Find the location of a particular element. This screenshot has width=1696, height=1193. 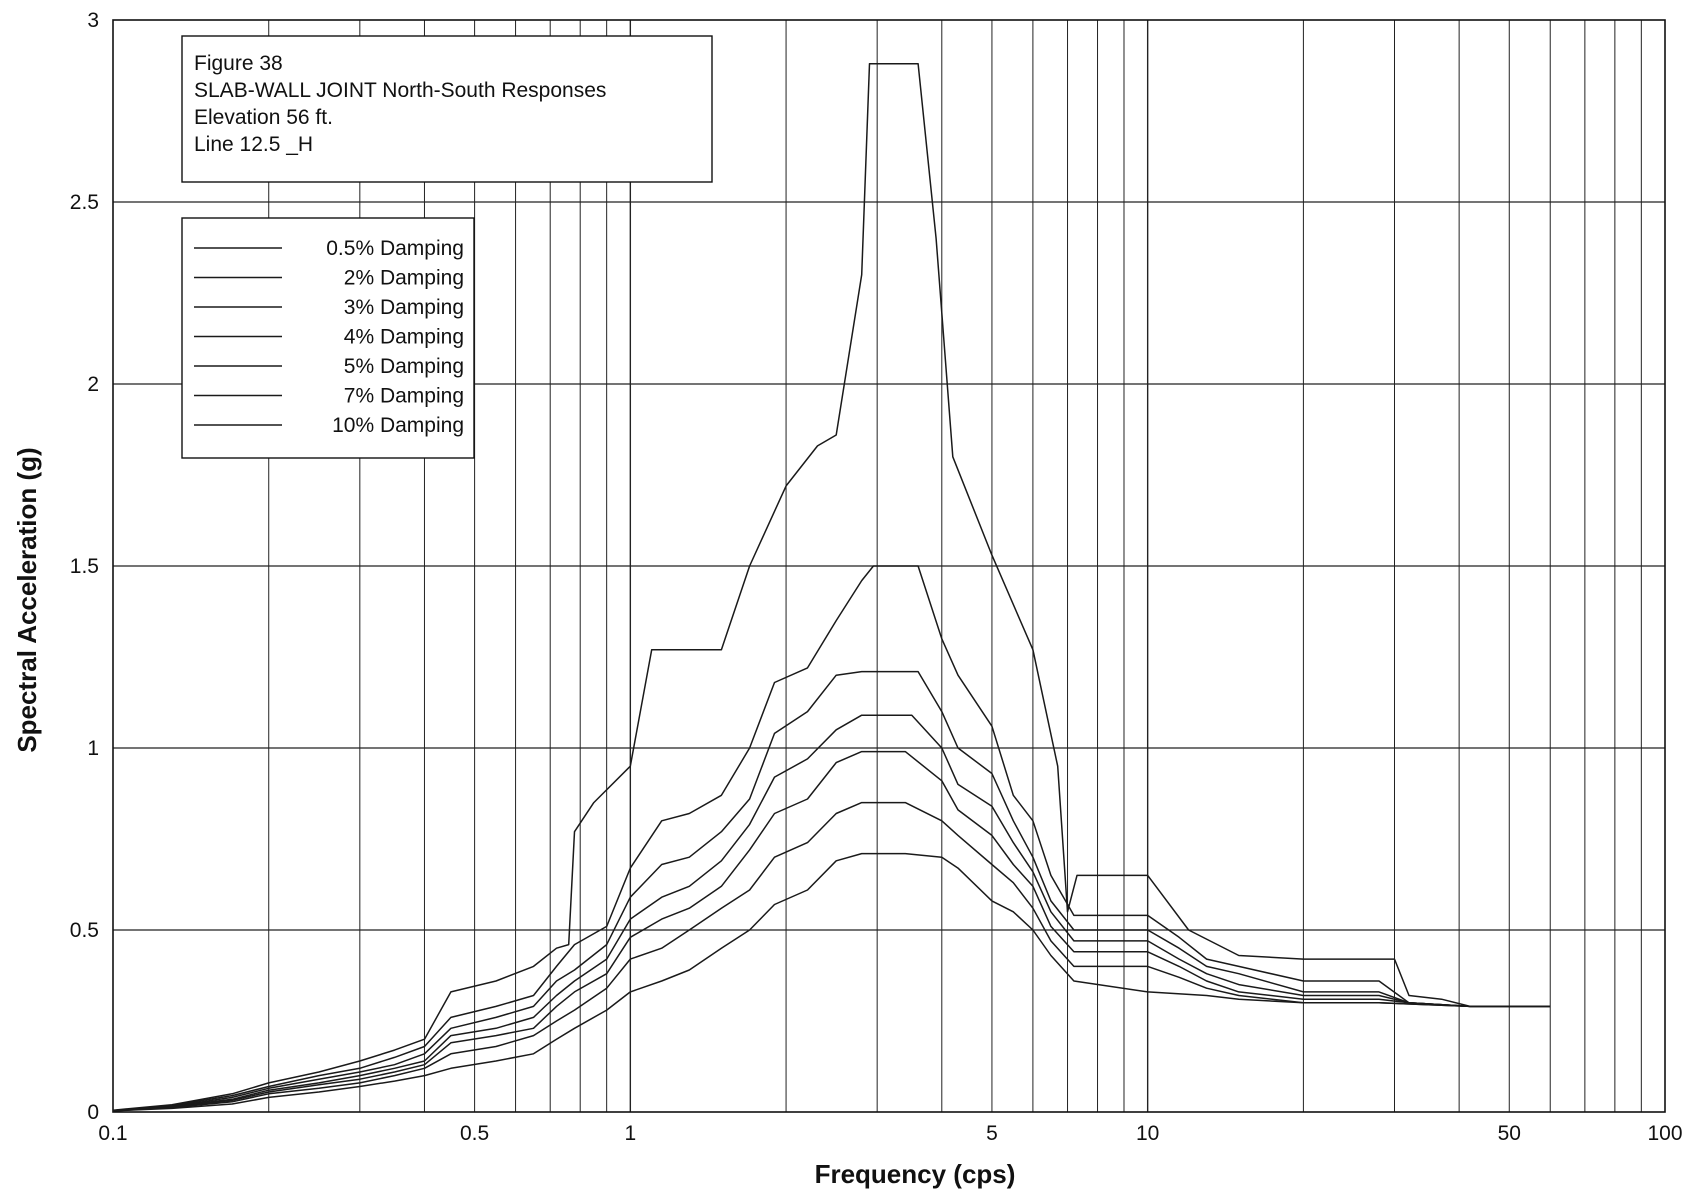

x-tick-label: 1 is located at coordinates (630, 1133).